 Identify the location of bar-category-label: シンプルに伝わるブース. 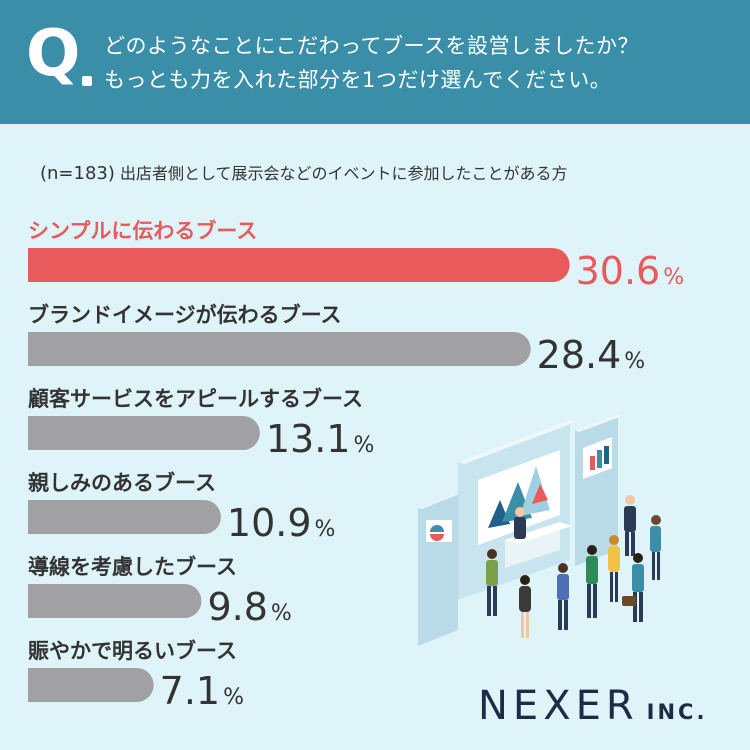
(142, 231).